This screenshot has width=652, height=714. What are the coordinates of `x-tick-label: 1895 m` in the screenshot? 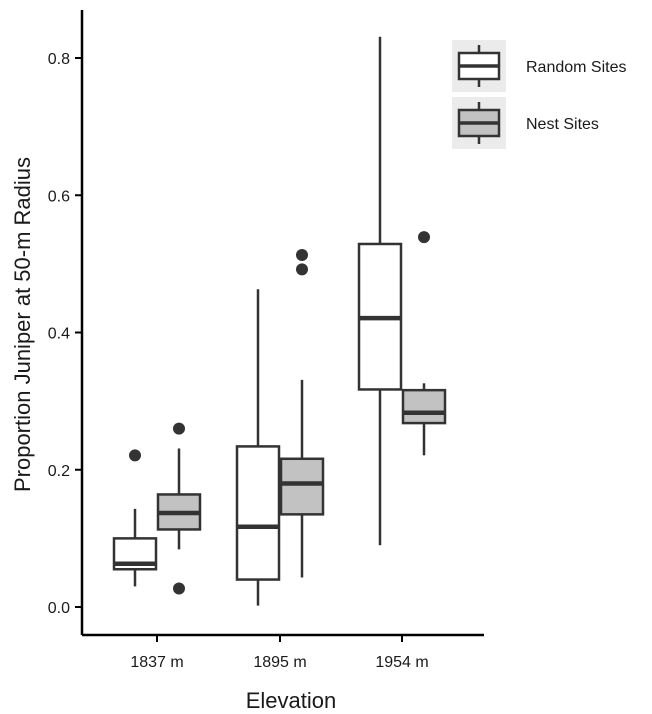 It's located at (279, 662).